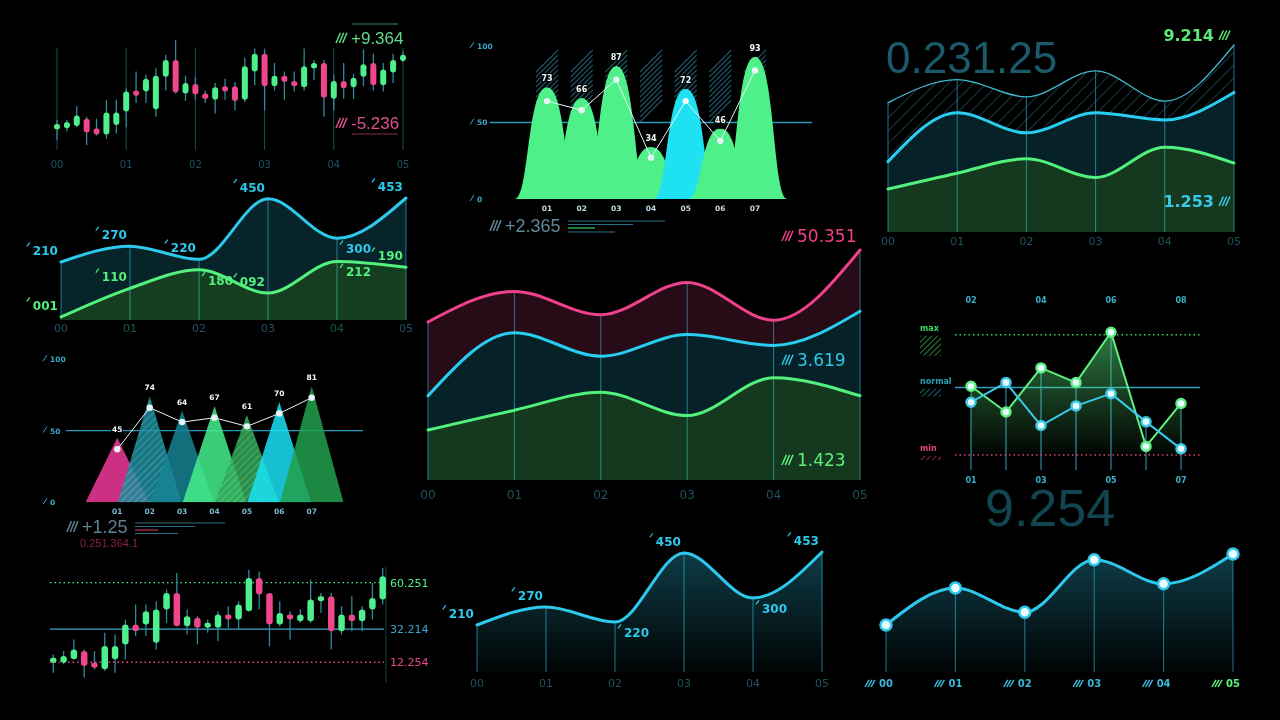 The width and height of the screenshot is (1280, 720). Describe the element at coordinates (821, 360) in the screenshot. I see `annotation: 3.619` at that location.